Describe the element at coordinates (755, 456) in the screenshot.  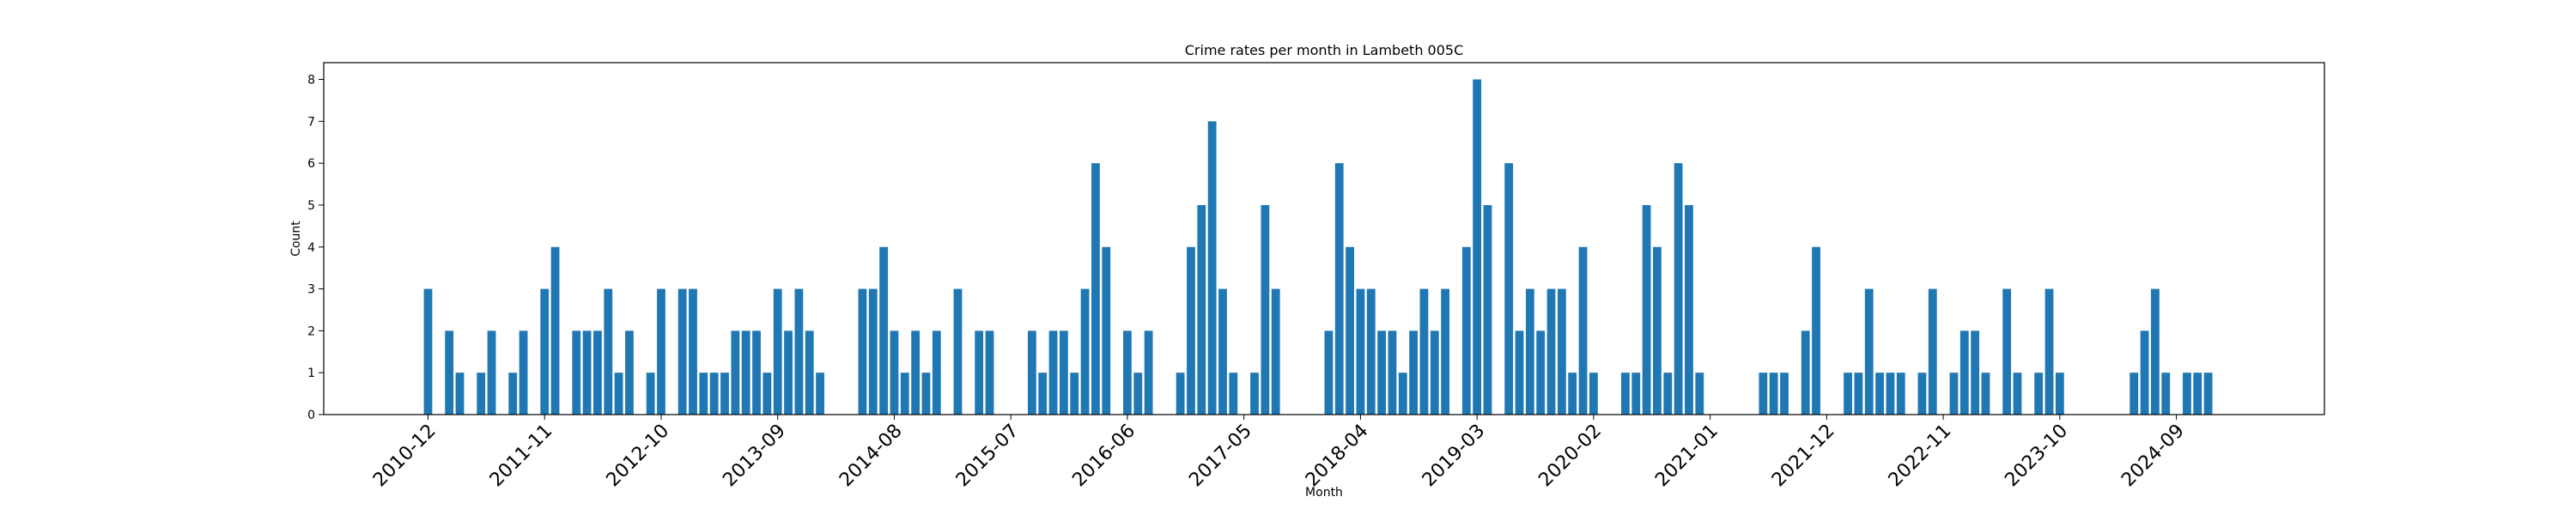
I see `x-tick-label: 2013-09` at that location.